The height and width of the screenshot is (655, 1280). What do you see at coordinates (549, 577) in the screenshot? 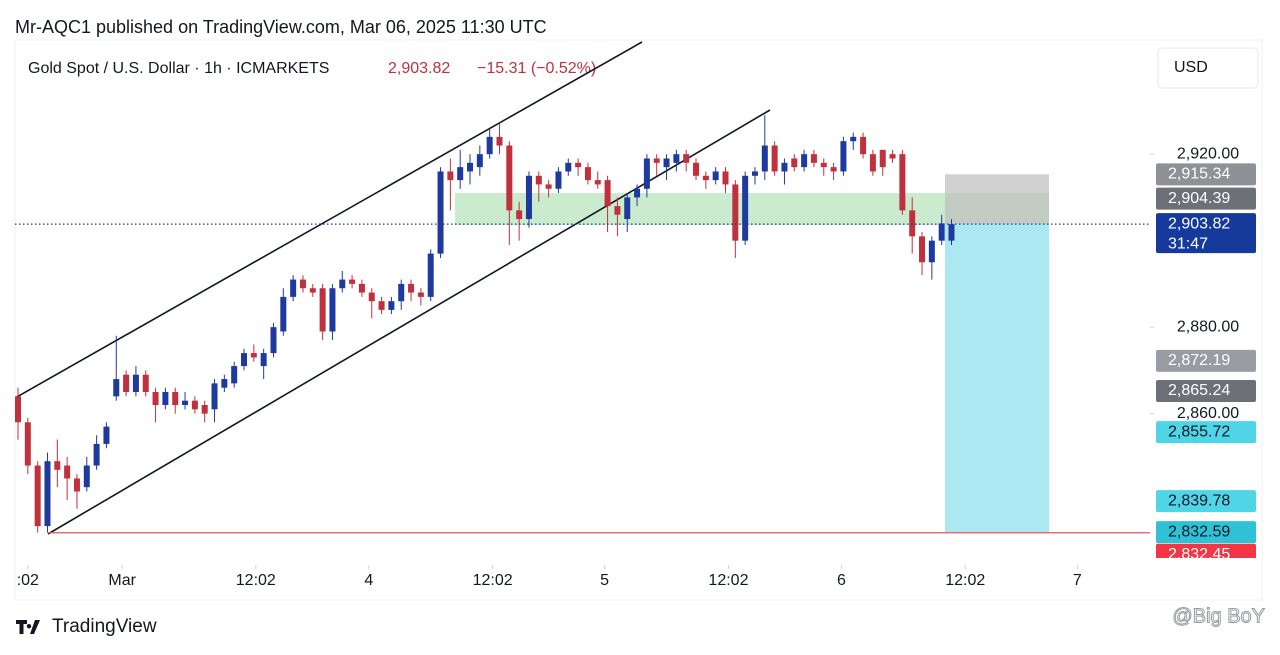
I see `time-axis: :02 Mar 12:02 4 12:02 5 12:02 6 12:02 7` at bounding box center [549, 577].